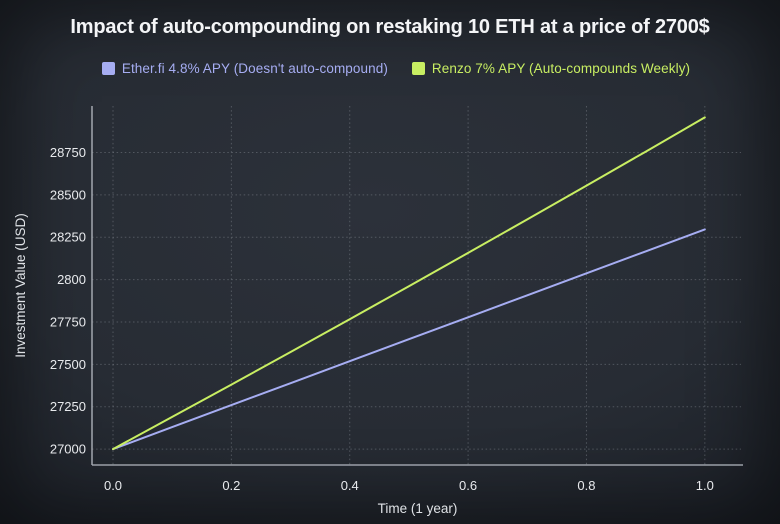 Image resolution: width=780 pixels, height=524 pixels. What do you see at coordinates (350, 485) in the screenshot?
I see `x-tick-label: 0.4` at bounding box center [350, 485].